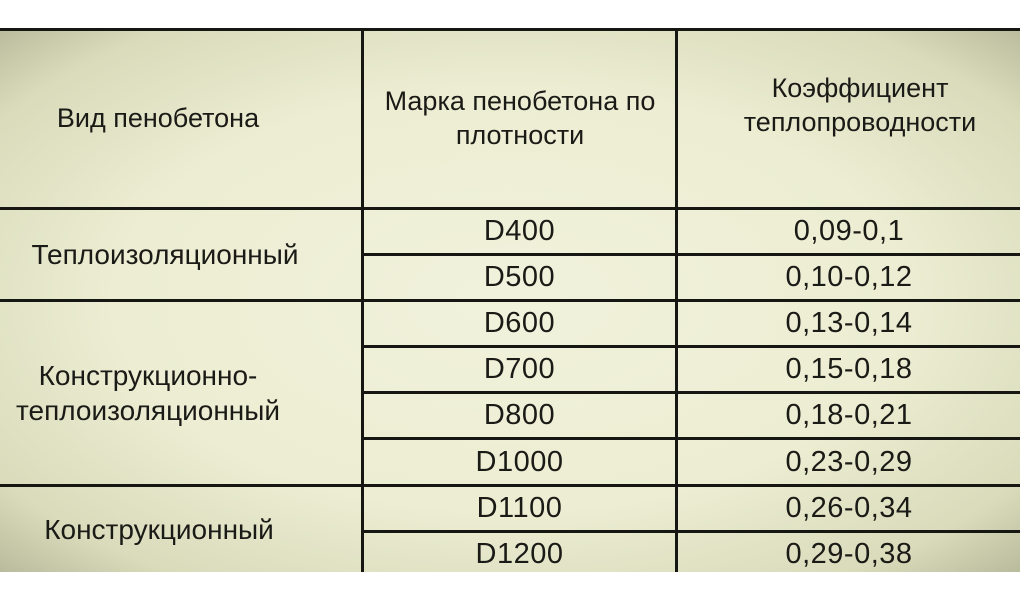 Image resolution: width=1024 pixels, height=598 pixels. Describe the element at coordinates (510, 208) in the screenshot. I see `header-divider` at that location.